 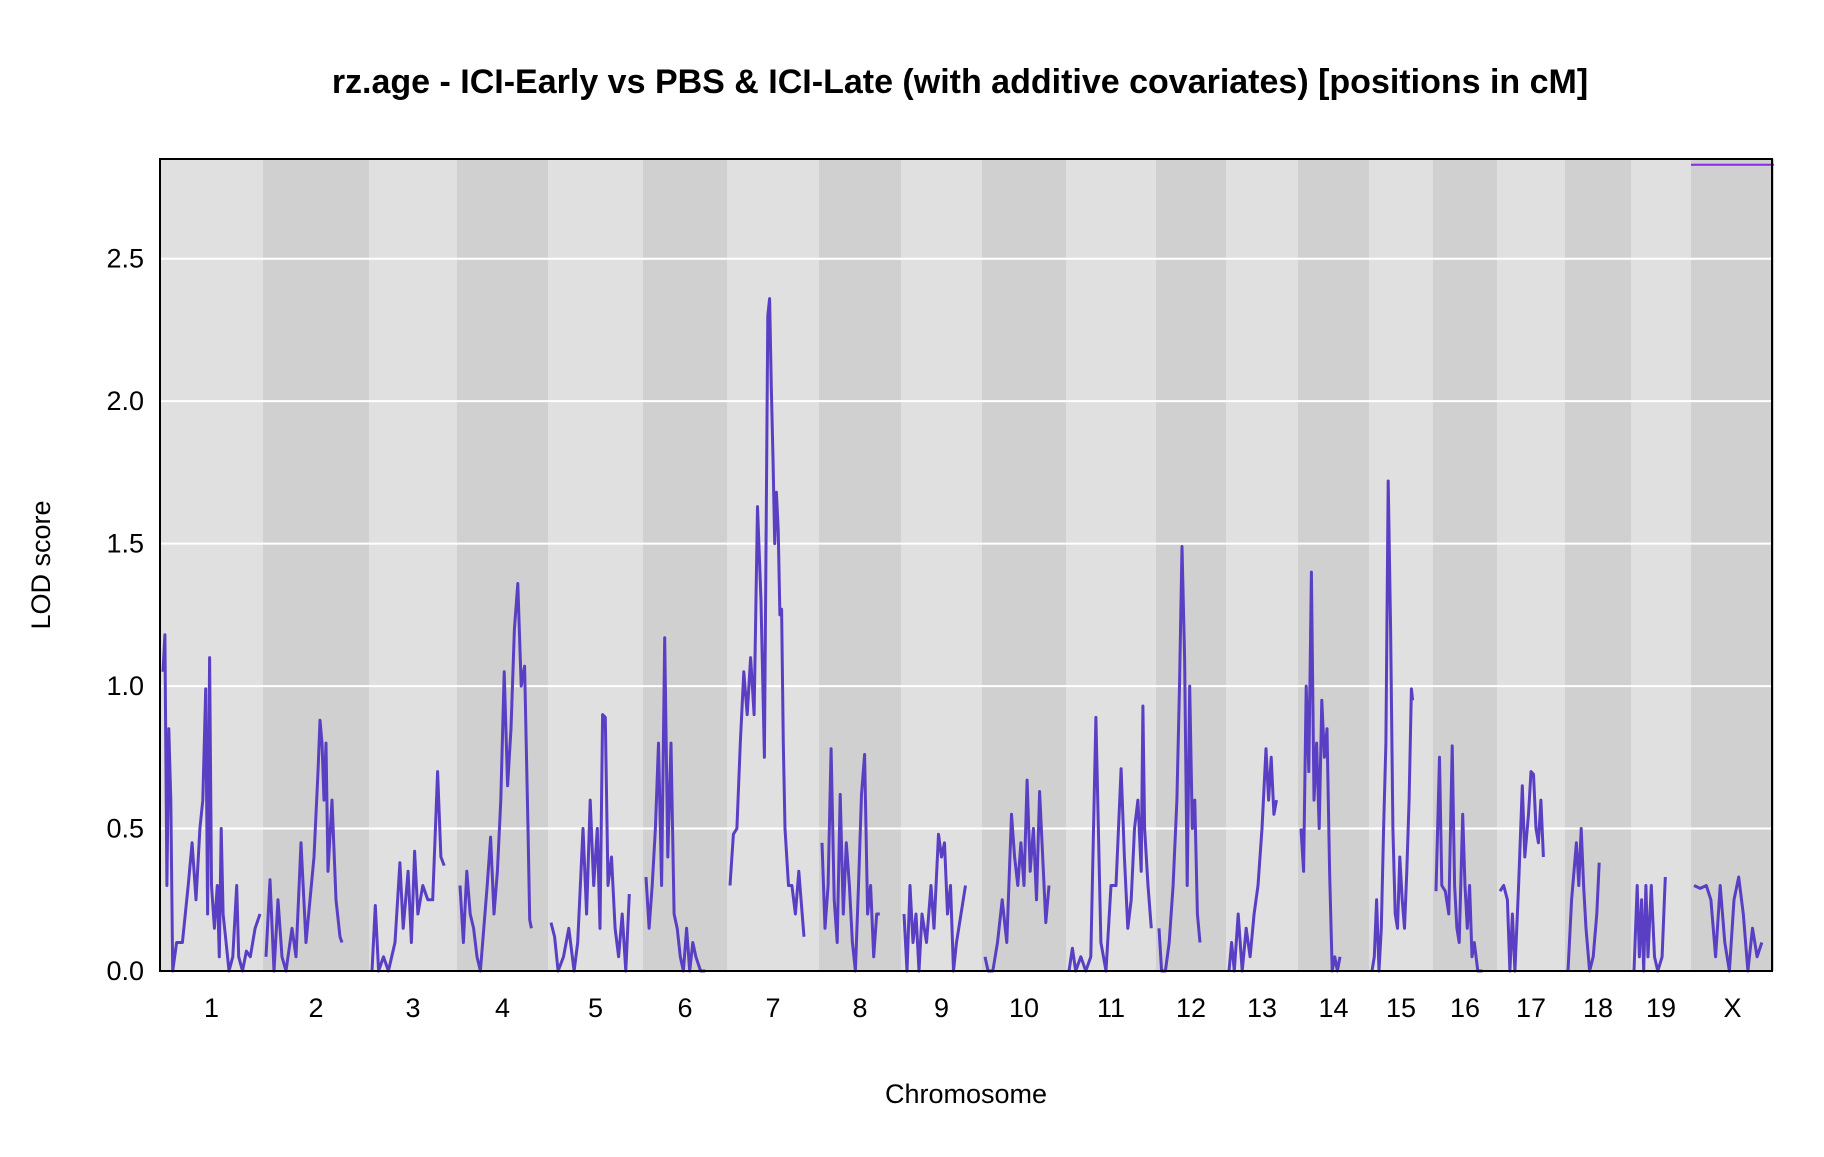 I want to click on x-tick-label-5: 5, so click(x=595, y=1008).